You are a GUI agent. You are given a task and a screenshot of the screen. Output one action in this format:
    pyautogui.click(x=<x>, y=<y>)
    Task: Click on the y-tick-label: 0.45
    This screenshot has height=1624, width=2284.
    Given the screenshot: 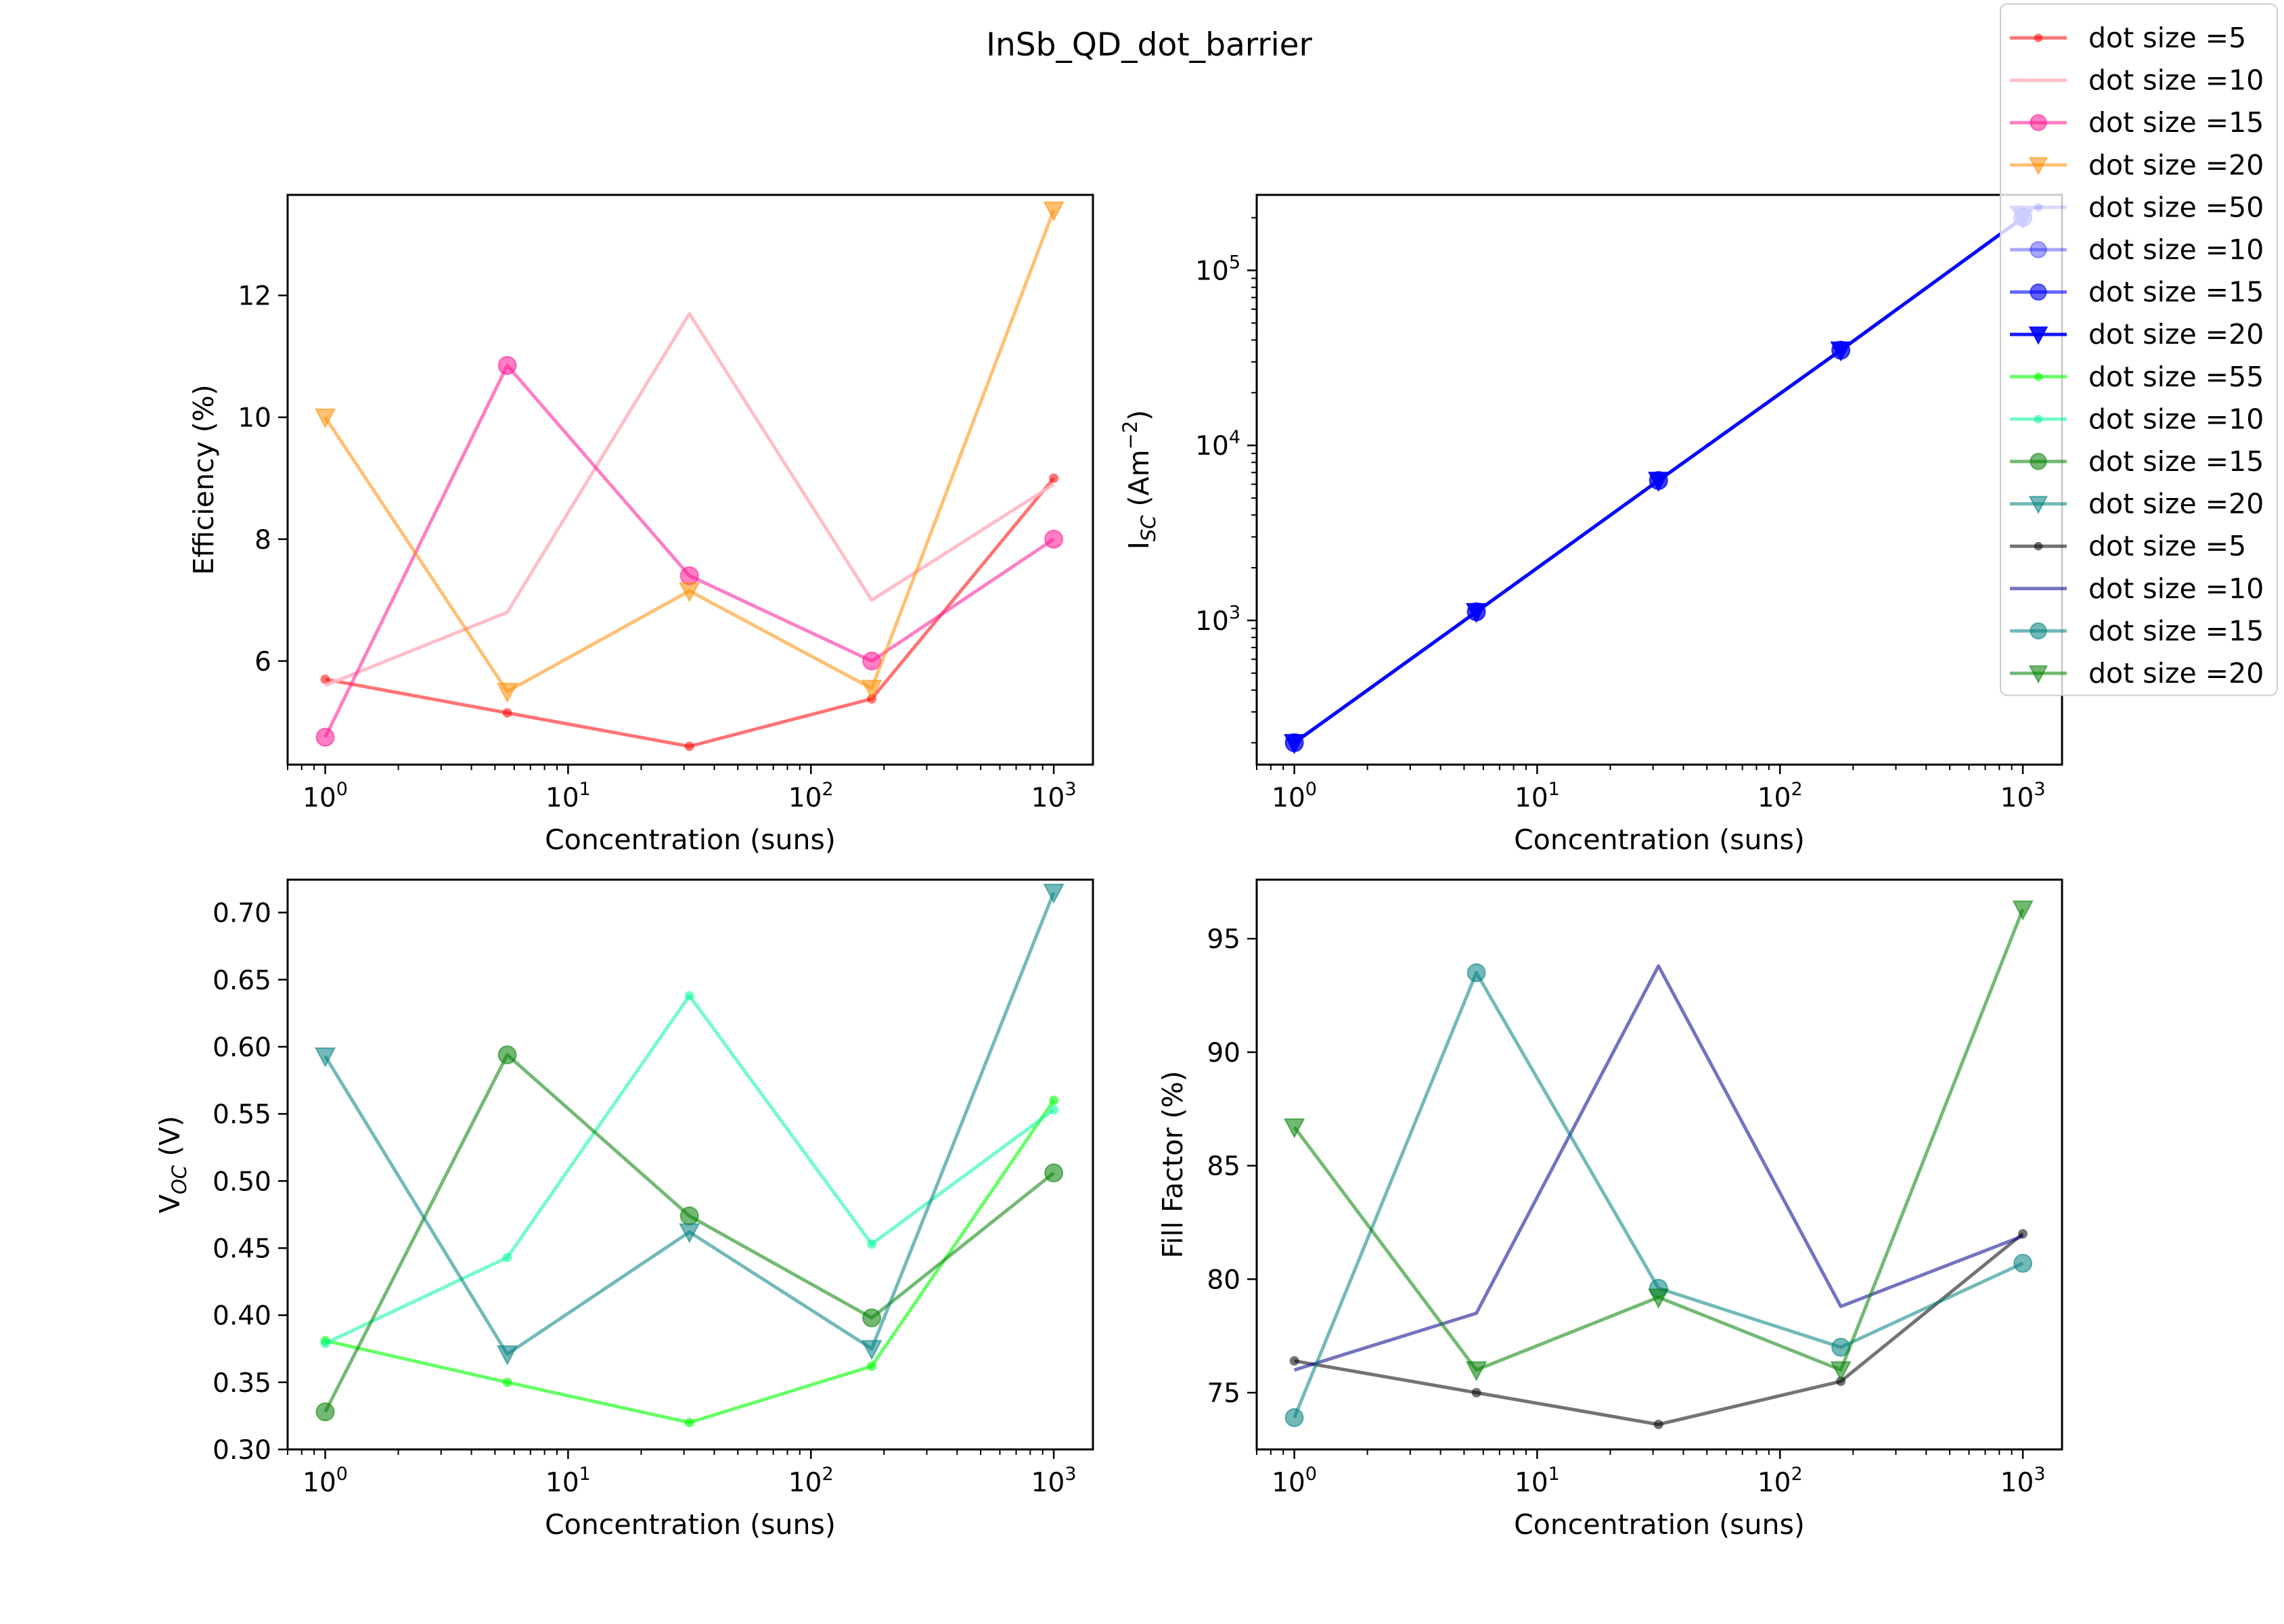 What is the action you would take?
    pyautogui.click(x=241, y=1249)
    